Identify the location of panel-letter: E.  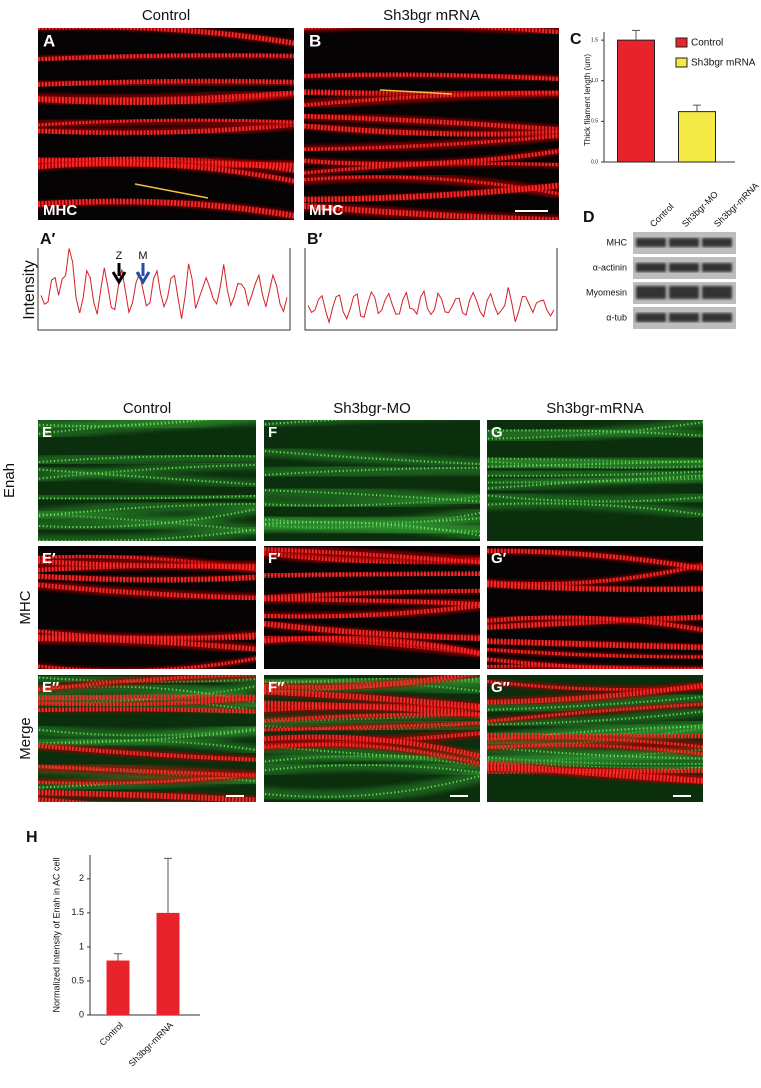
(47, 432).